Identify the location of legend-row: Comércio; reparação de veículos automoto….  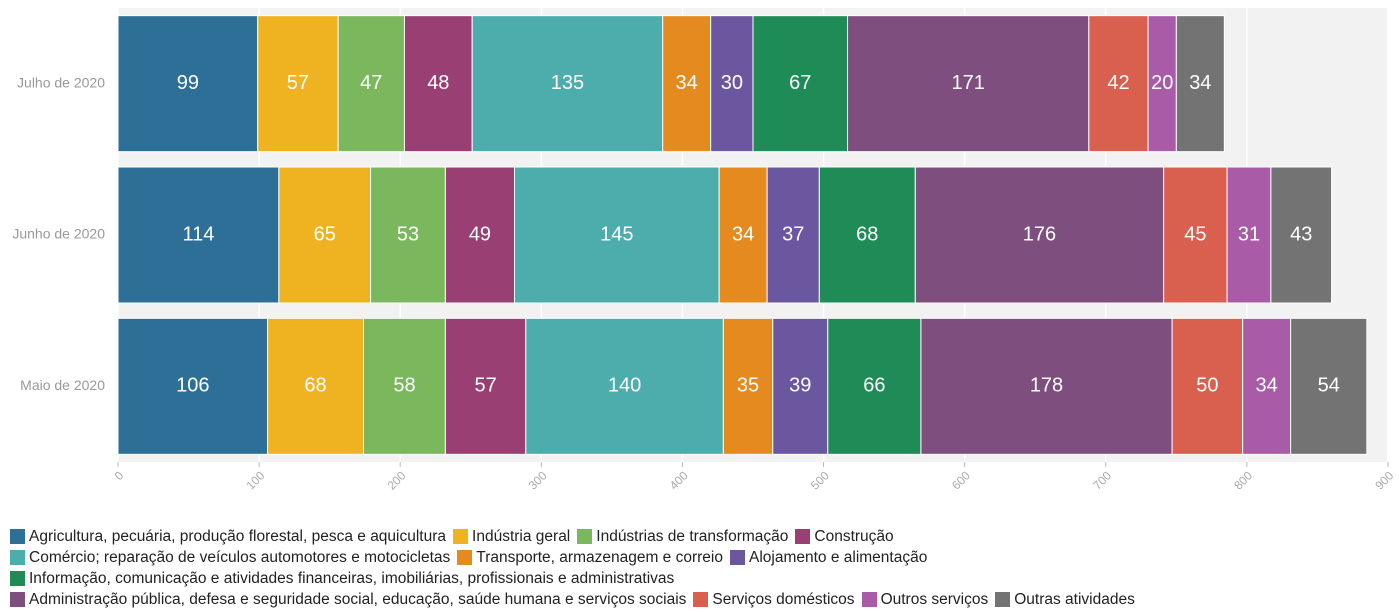
(576, 557).